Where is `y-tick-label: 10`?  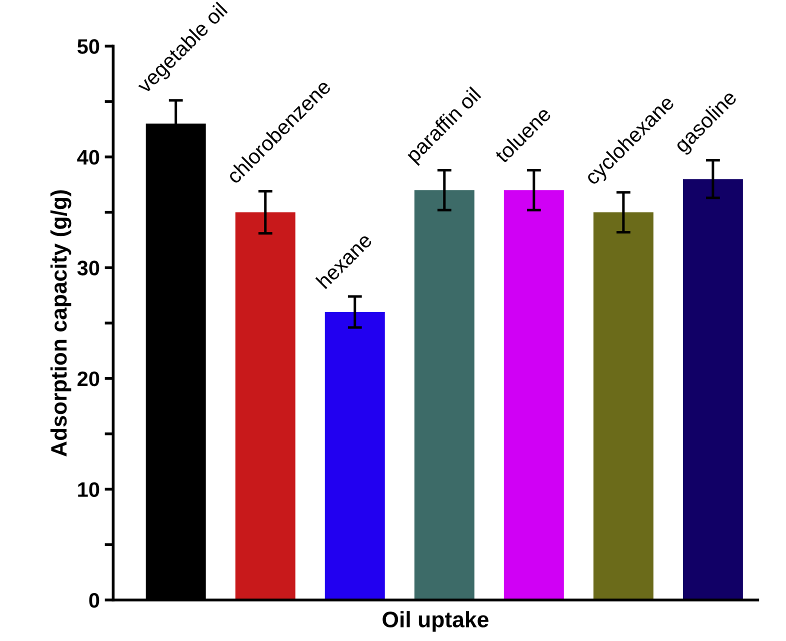 y-tick-label: 10 is located at coordinates (89, 489).